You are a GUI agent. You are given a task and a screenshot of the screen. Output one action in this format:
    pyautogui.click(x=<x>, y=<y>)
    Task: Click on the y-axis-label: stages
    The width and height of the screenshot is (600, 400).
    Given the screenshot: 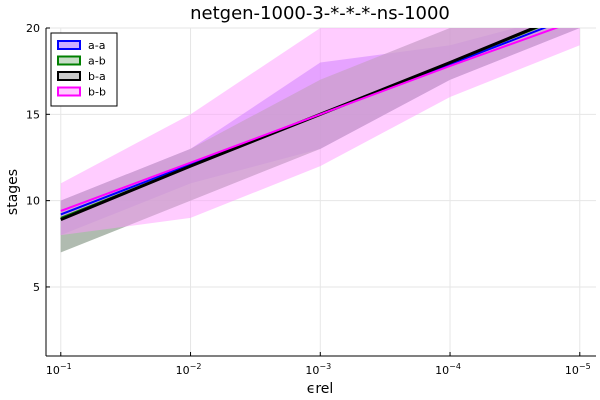 What is the action you would take?
    pyautogui.click(x=13, y=192)
    